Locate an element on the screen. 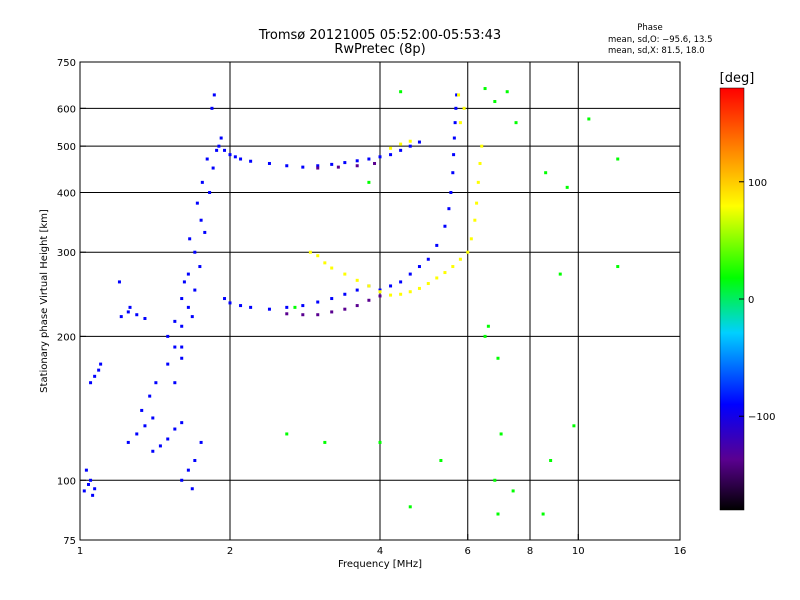 The width and height of the screenshot is (800, 600). y-tick-label: 300 is located at coordinates (66, 253).